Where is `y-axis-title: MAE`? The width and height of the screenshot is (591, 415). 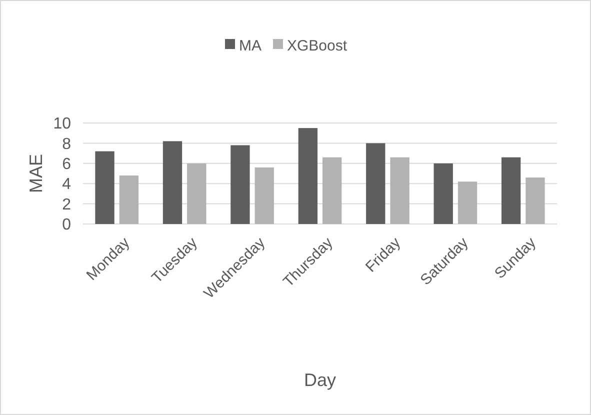 y-axis-title: MAE is located at coordinates (36, 174).